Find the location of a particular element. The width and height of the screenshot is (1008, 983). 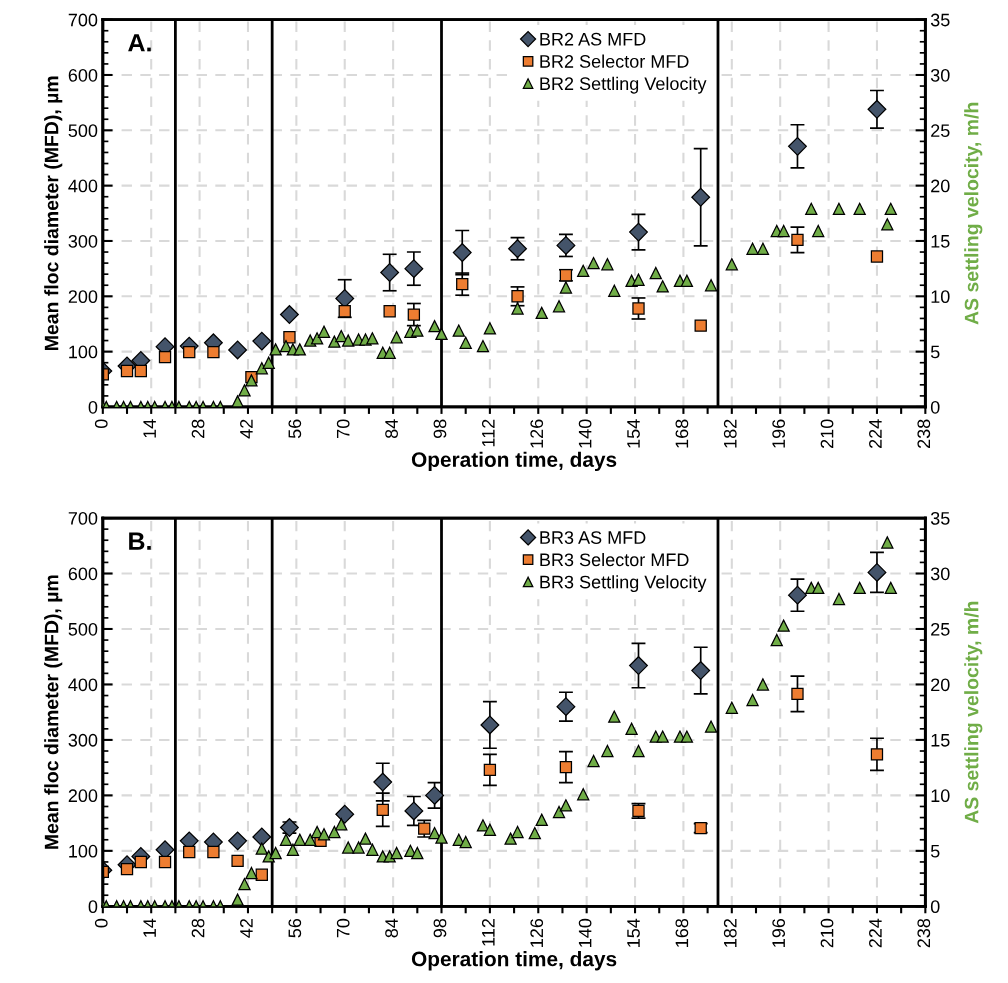

x-tick-label: 14 is located at coordinates (149, 927).